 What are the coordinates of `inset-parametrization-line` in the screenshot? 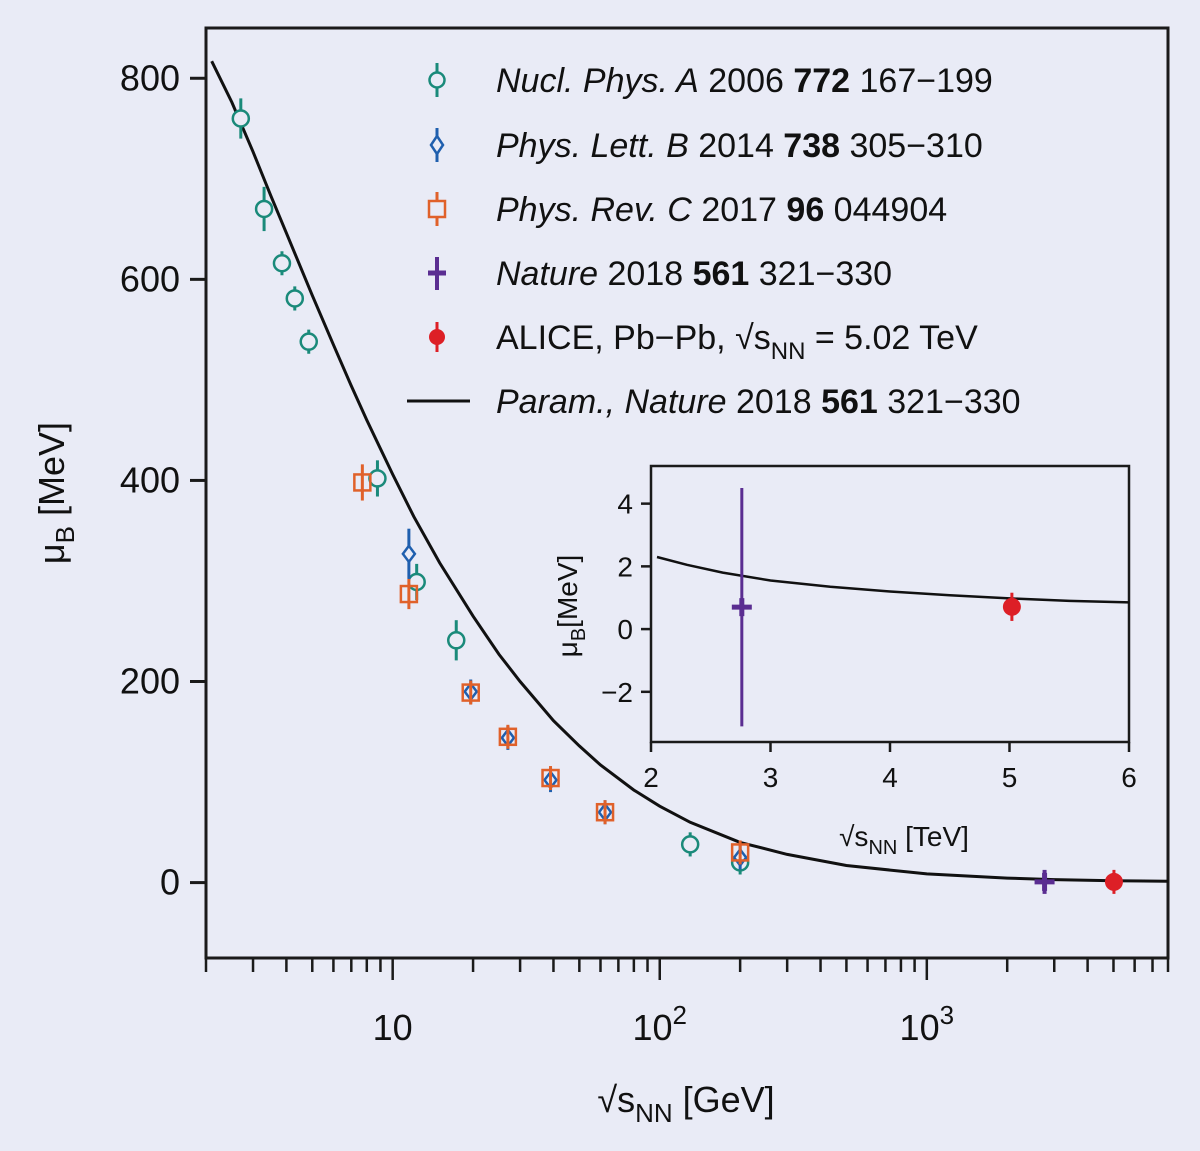 It's located at (893, 579).